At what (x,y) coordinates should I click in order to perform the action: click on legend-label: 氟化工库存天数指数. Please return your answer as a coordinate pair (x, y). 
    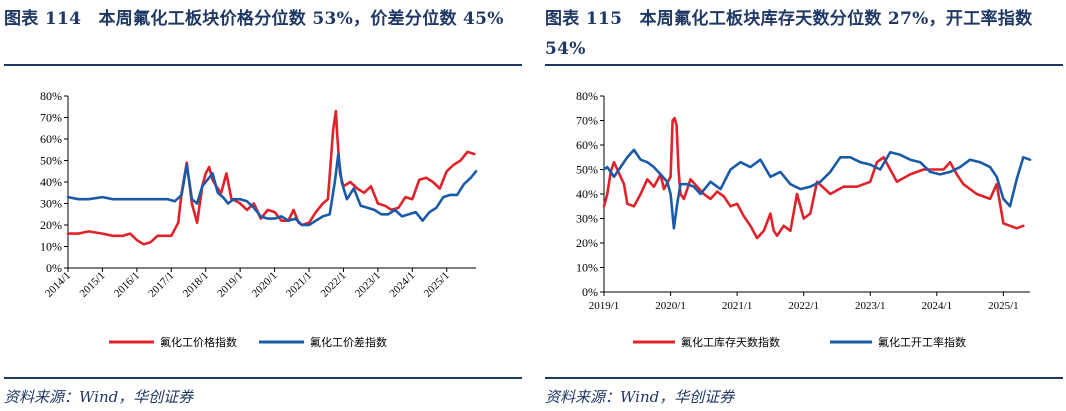
    Looking at the image, I should click on (730, 342).